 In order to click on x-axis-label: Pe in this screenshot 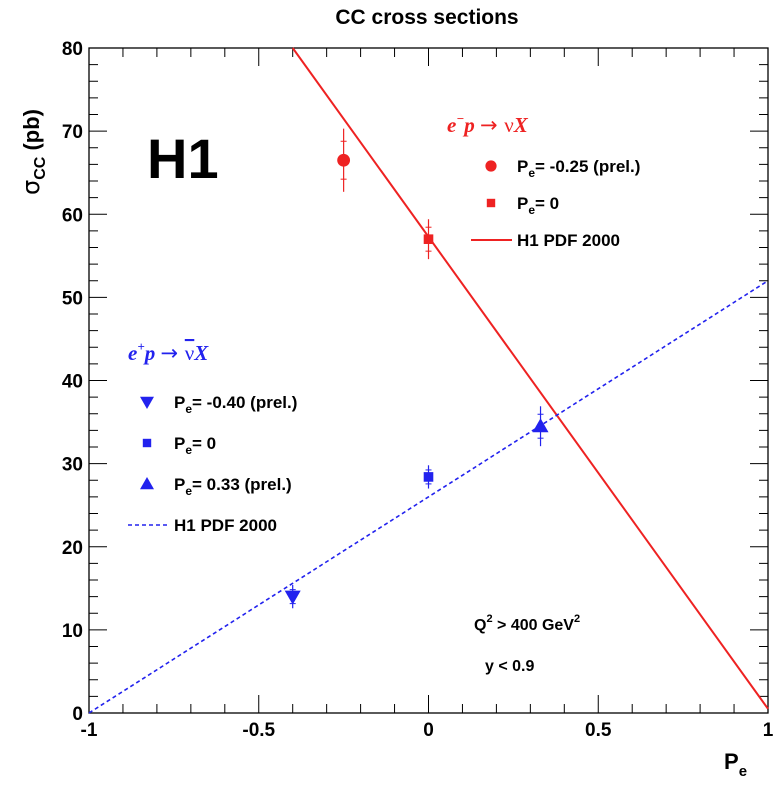, I will do `click(735, 764)`.